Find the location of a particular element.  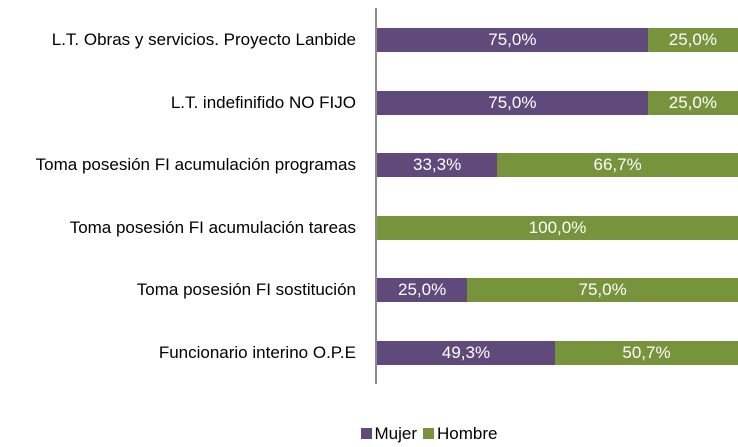

value-label: 33,3% is located at coordinates (437, 165).